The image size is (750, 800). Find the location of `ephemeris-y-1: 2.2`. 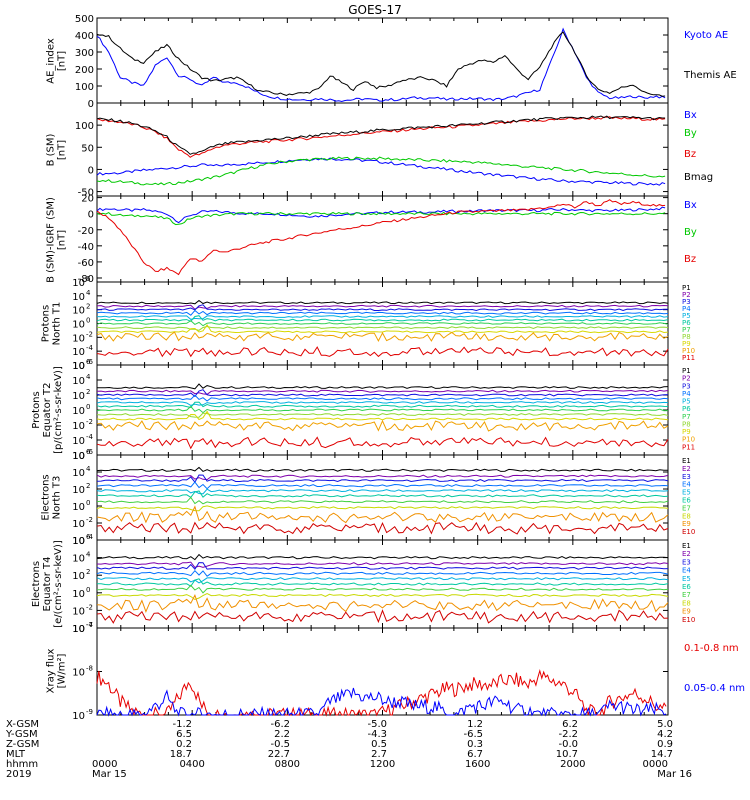

ephemeris-y-1: 2.2 is located at coordinates (282, 734).